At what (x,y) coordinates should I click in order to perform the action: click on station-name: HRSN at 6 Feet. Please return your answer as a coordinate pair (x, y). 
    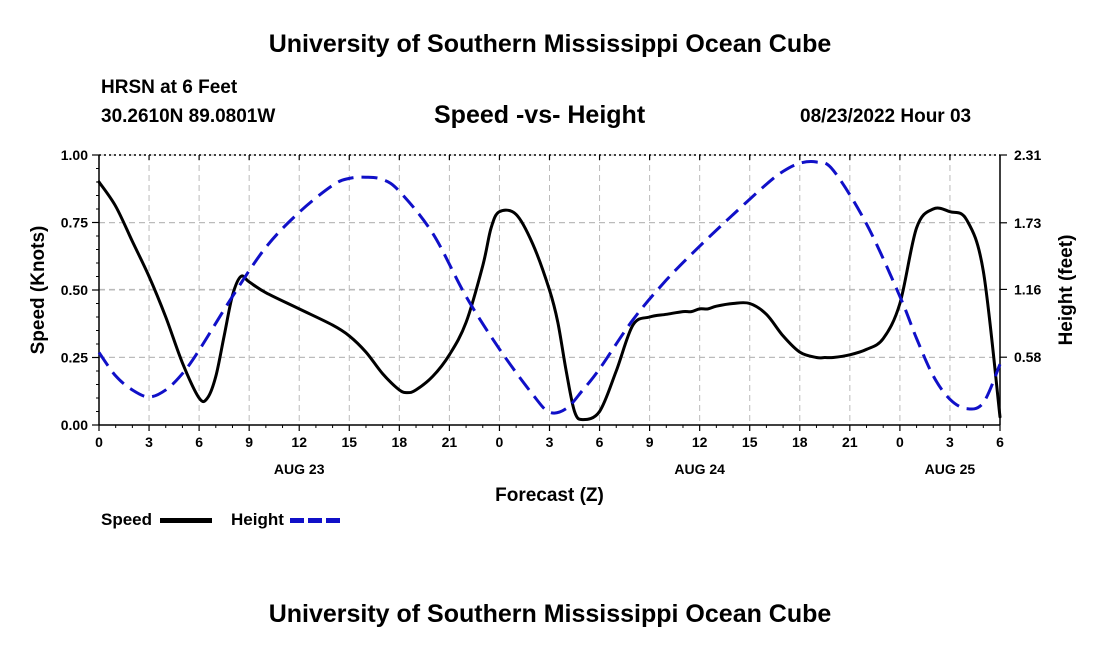
    Looking at the image, I should click on (169, 87).